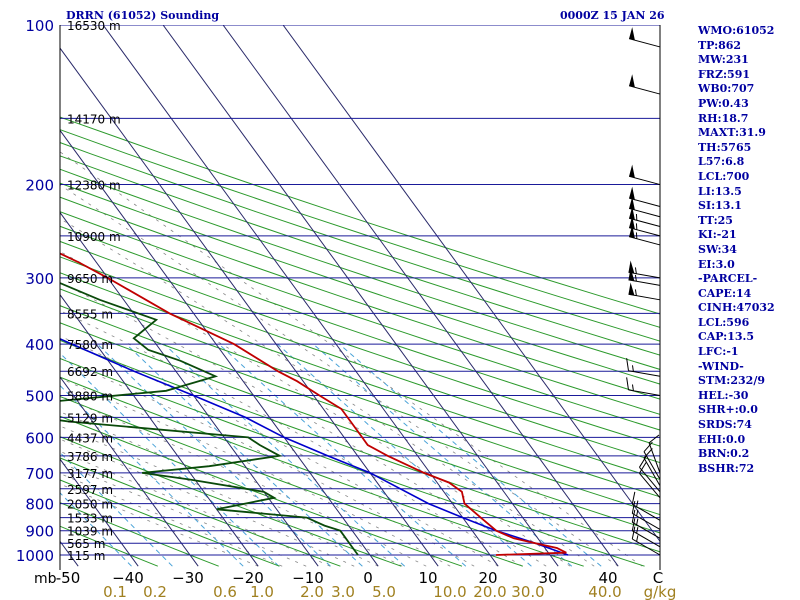 This screenshot has width=800, height=600. Describe the element at coordinates (487, 578) in the screenshot. I see `temperature-tick-label: 20` at that location.